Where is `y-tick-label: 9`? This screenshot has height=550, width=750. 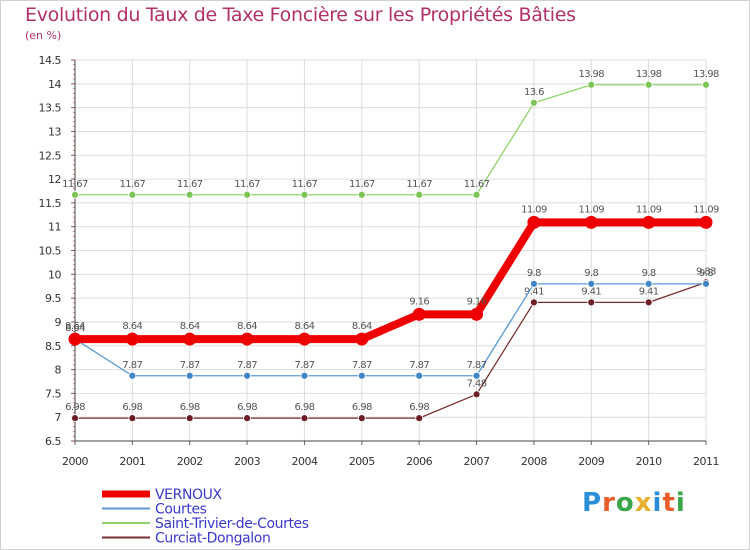
y-tick-label: 9 is located at coordinates (58, 322).